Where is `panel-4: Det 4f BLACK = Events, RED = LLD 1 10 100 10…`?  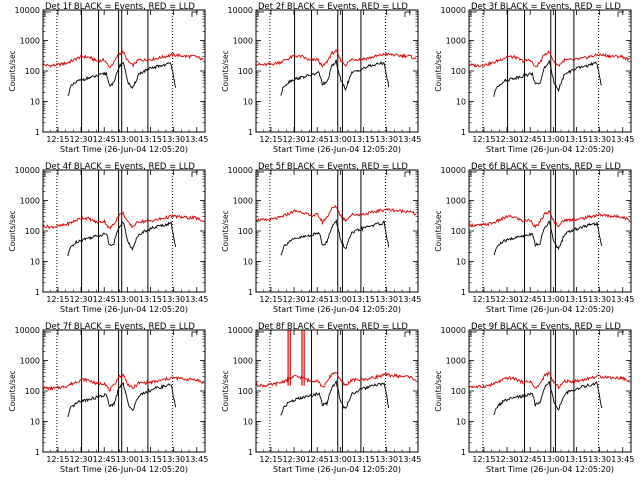
panel-4: Det 4f BLACK = Events, RED = LLD 1 10 100 10… is located at coordinates (108, 238).